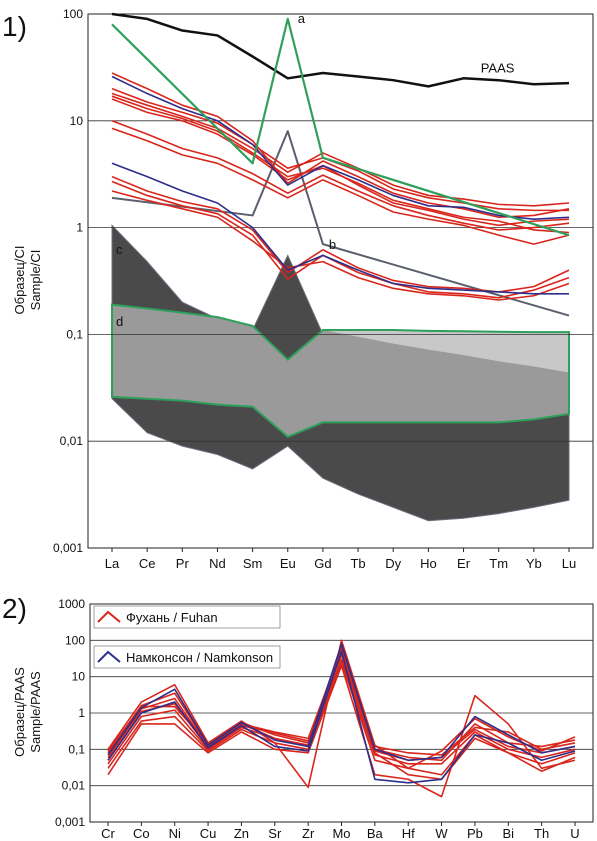 This screenshot has width=597, height=841. I want to click on x-tick-label: W, so click(441, 833).